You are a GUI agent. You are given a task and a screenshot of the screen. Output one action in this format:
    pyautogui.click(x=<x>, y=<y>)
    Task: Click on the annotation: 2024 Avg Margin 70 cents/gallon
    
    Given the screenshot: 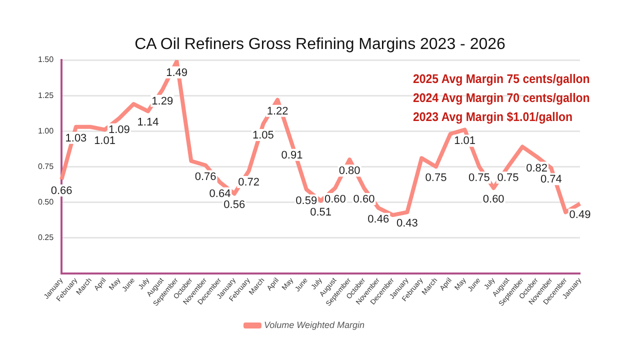 What is the action you would take?
    pyautogui.click(x=501, y=98)
    